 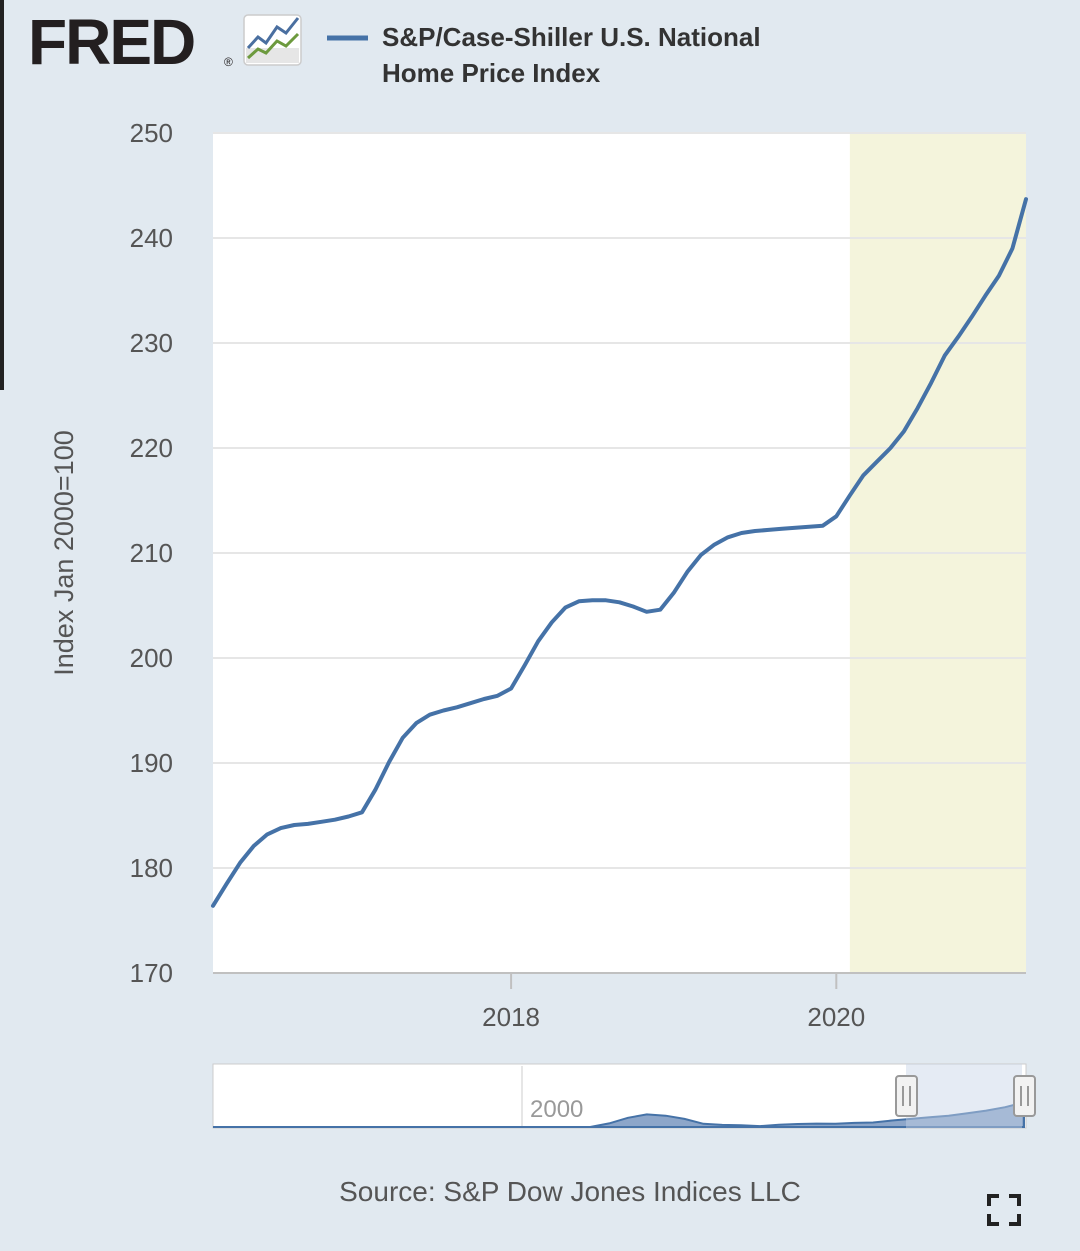 What do you see at coordinates (571, 37) in the screenshot?
I see `legend-label-line1: S&P/Case-Shiller U.S. National` at bounding box center [571, 37].